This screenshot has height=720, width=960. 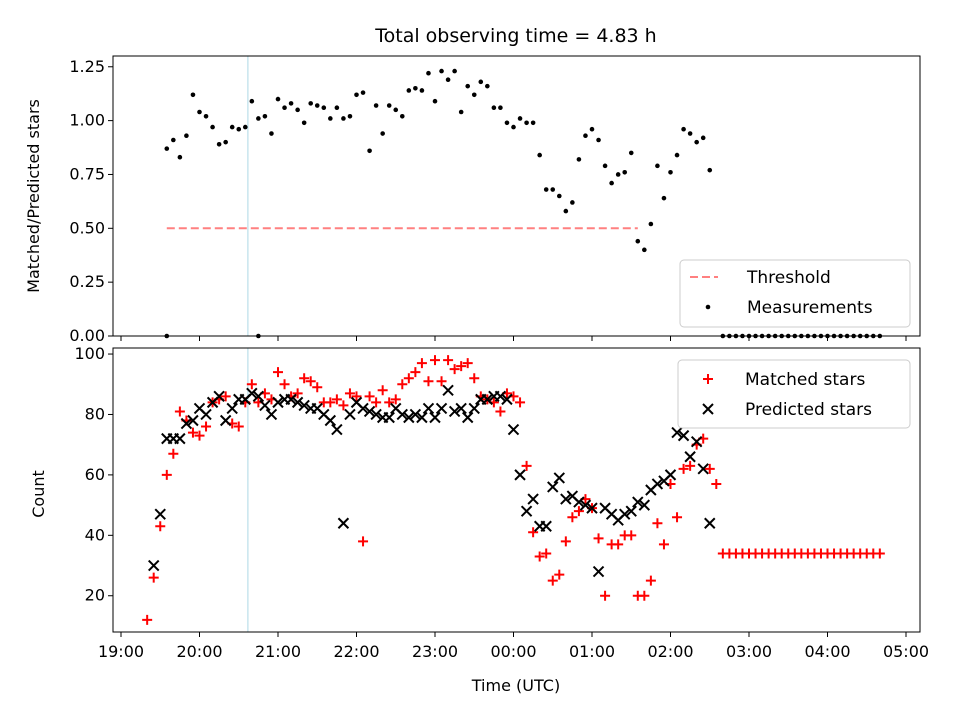 I want to click on y-tick-label: 0.00, so click(x=87, y=335).